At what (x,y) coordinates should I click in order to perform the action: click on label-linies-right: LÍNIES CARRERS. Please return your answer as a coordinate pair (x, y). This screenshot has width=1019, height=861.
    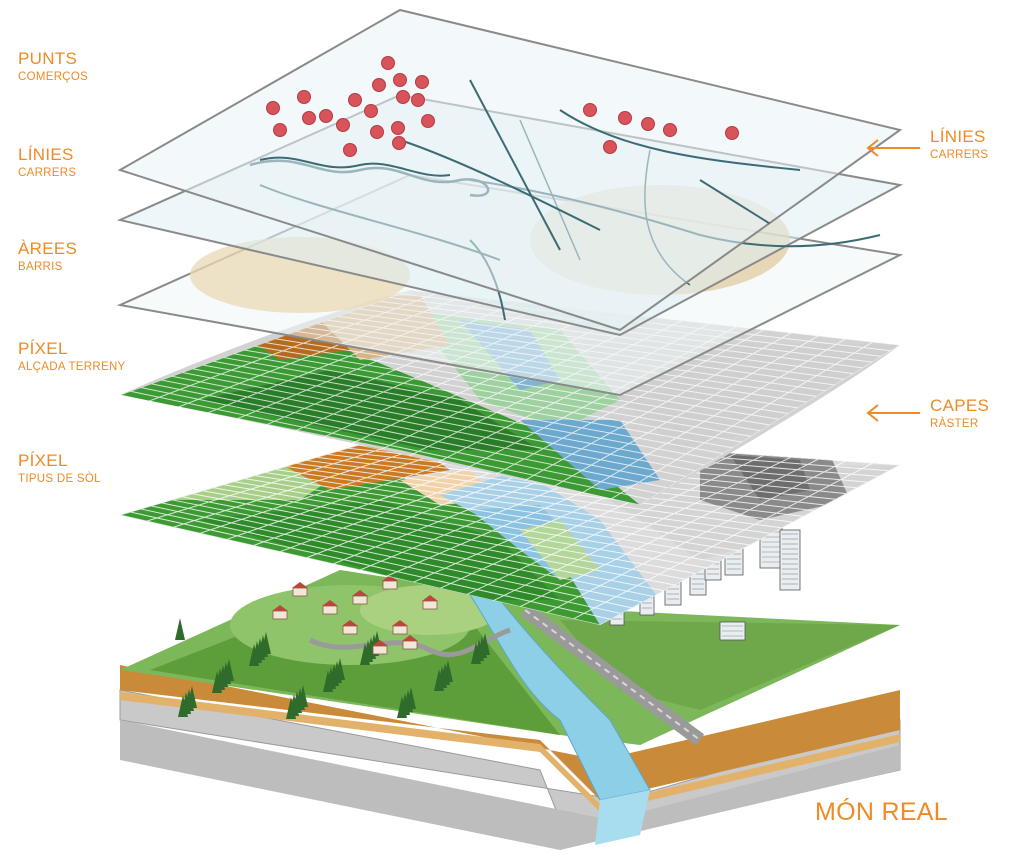
    Looking at the image, I should click on (959, 145).